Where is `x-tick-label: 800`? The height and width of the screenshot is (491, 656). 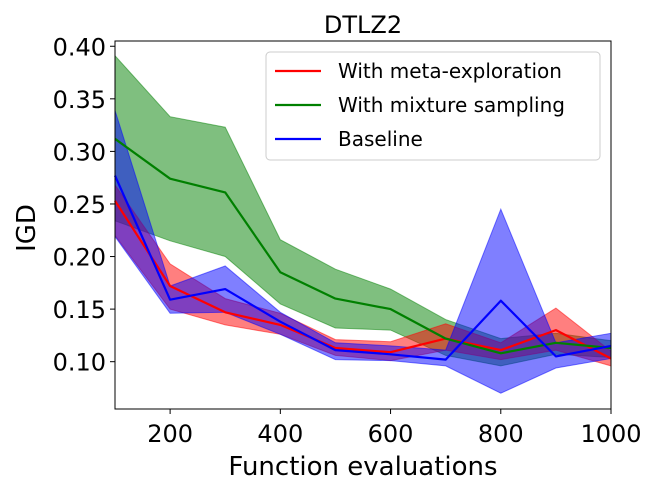 x-tick-label: 800 is located at coordinates (501, 434).